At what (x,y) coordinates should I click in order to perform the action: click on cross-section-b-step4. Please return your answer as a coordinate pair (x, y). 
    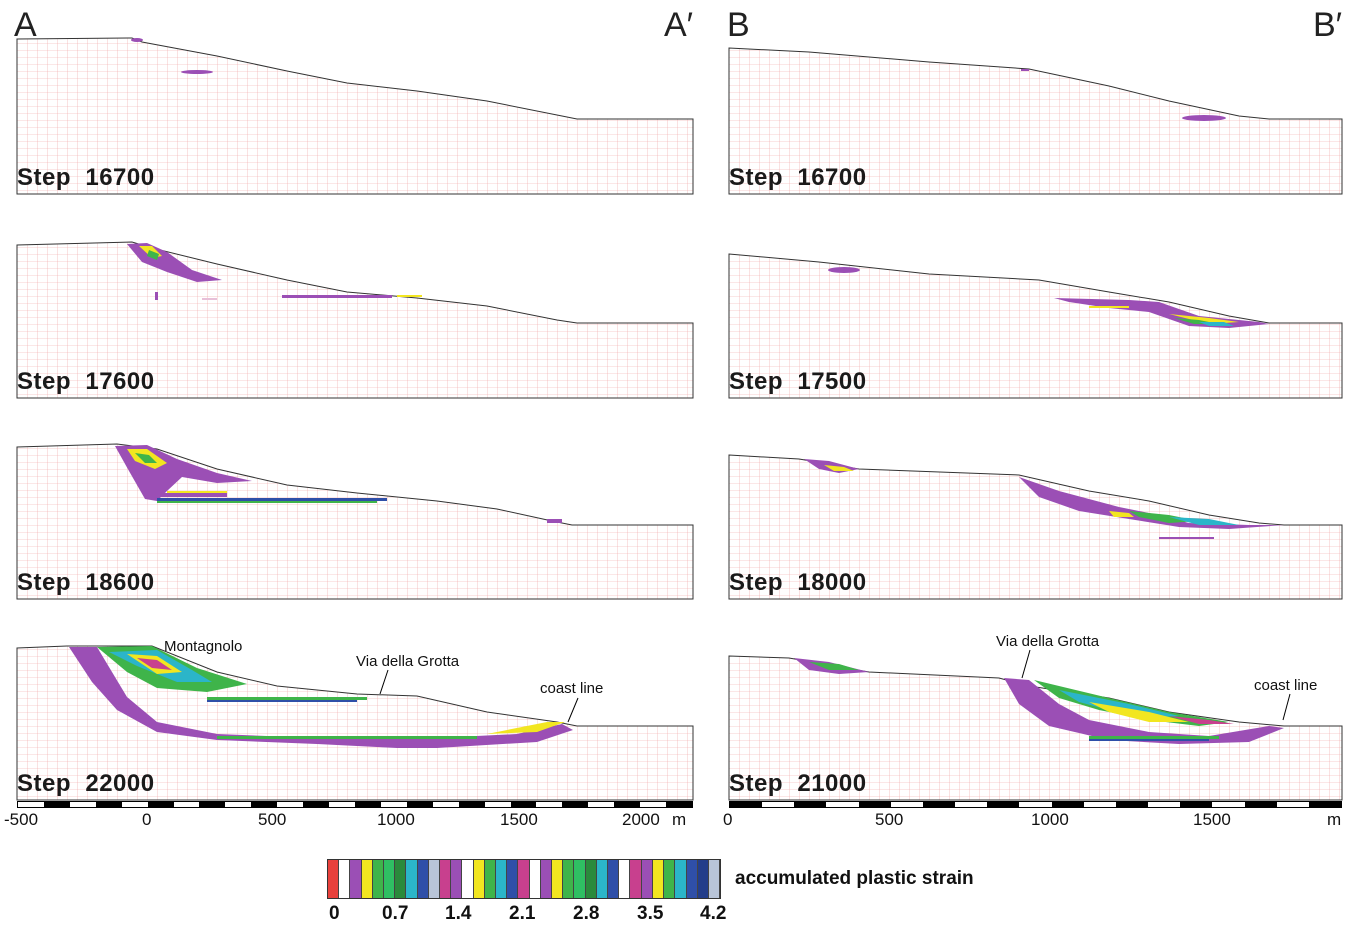
    Looking at the image, I should click on (1035, 728).